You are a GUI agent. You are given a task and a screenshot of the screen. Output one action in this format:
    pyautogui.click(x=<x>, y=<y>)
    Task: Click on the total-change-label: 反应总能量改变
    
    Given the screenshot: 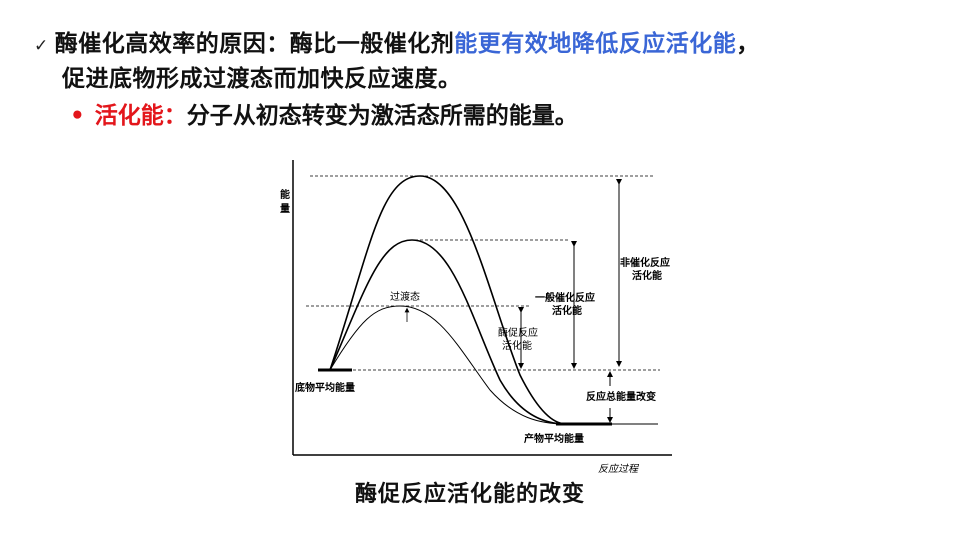 What is the action you would take?
    pyautogui.click(x=621, y=396)
    